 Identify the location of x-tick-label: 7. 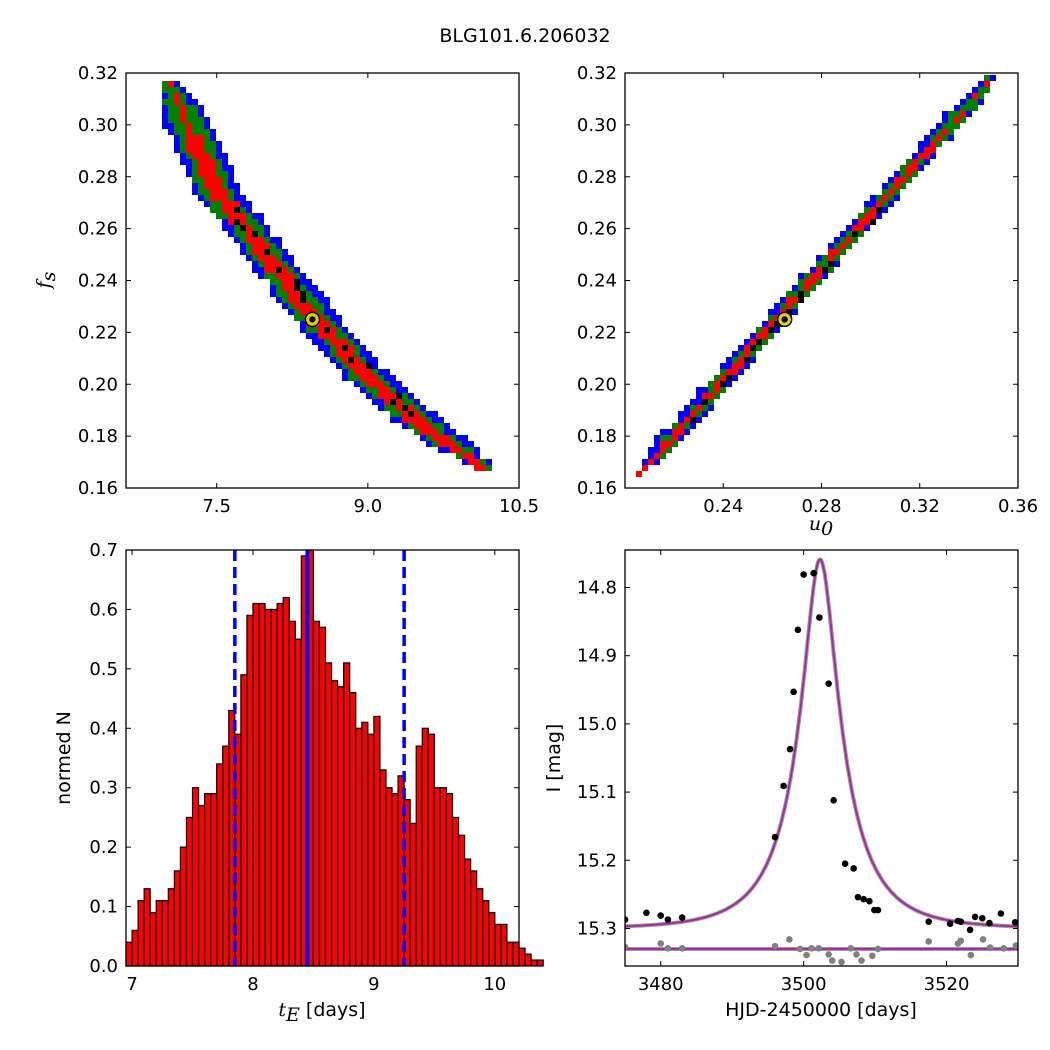
(131, 984).